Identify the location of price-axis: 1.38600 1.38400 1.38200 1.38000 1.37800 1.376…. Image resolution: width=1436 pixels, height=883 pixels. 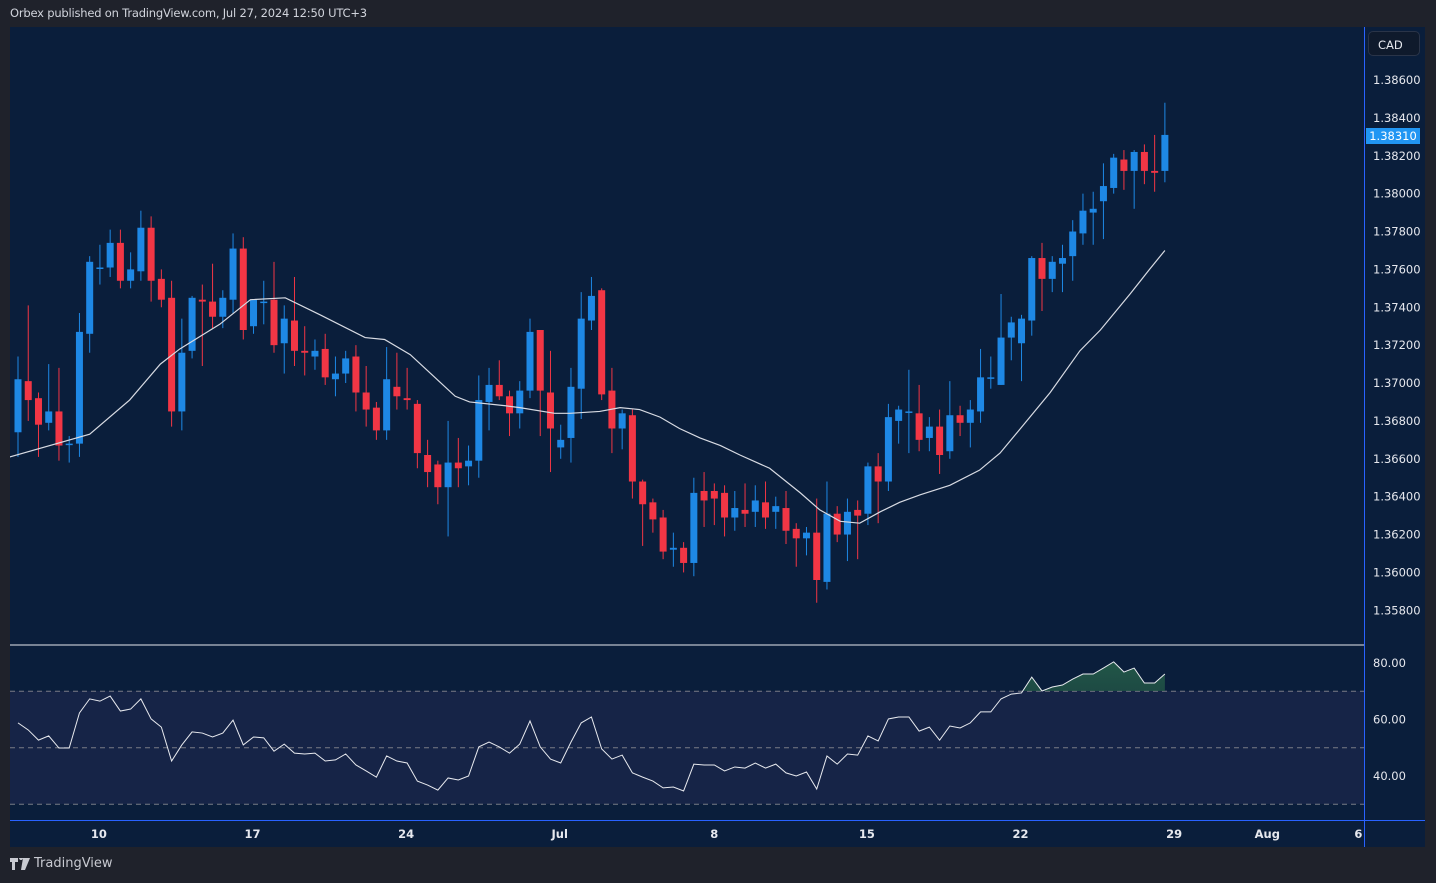
(1397, 345).